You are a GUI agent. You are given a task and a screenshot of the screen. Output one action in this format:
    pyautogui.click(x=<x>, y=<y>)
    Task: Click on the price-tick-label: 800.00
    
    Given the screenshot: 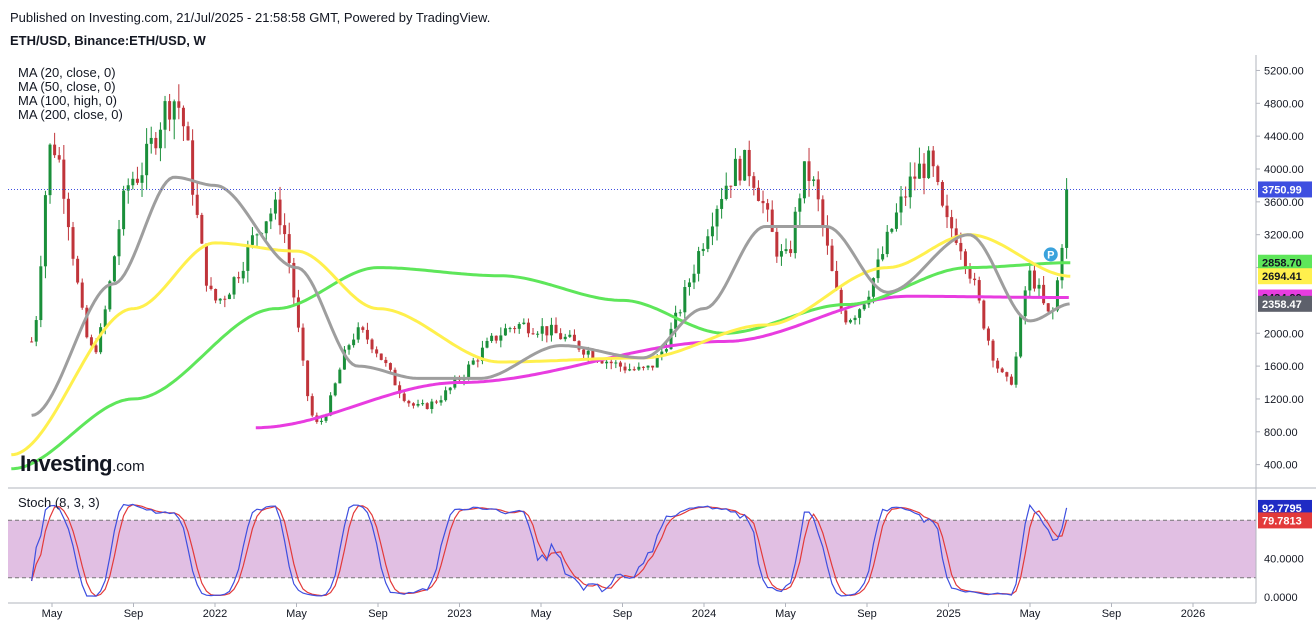 What is the action you would take?
    pyautogui.click(x=1281, y=433)
    